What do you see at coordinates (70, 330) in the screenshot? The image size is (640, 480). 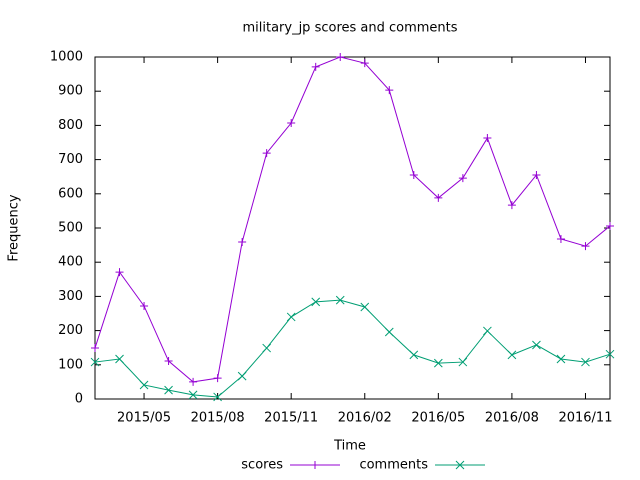 I see `y-tick-label: 200` at bounding box center [70, 330].